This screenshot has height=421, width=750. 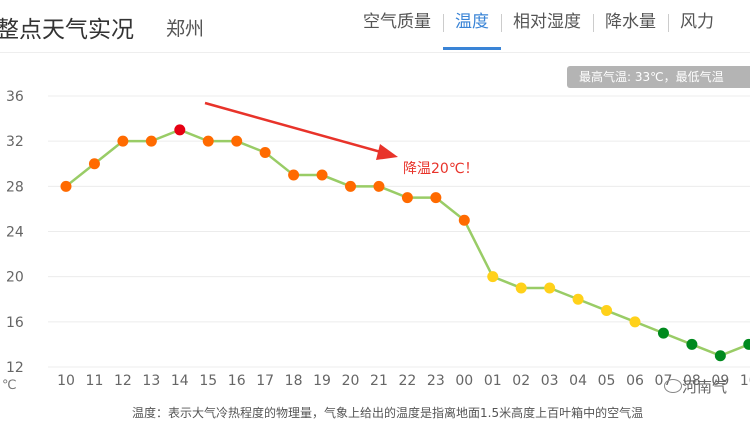 I want to click on tab-bar: 空气质量 温度 相对湿度 降水量 风力, so click(x=538, y=26).